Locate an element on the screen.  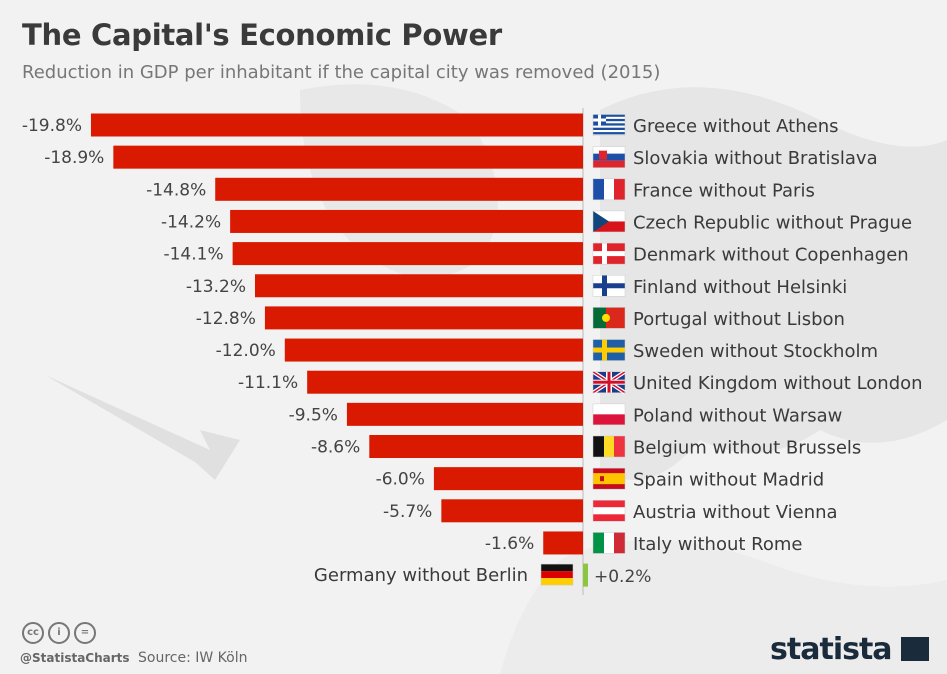
category-label: Portugal without Lisbon is located at coordinates (739, 319).